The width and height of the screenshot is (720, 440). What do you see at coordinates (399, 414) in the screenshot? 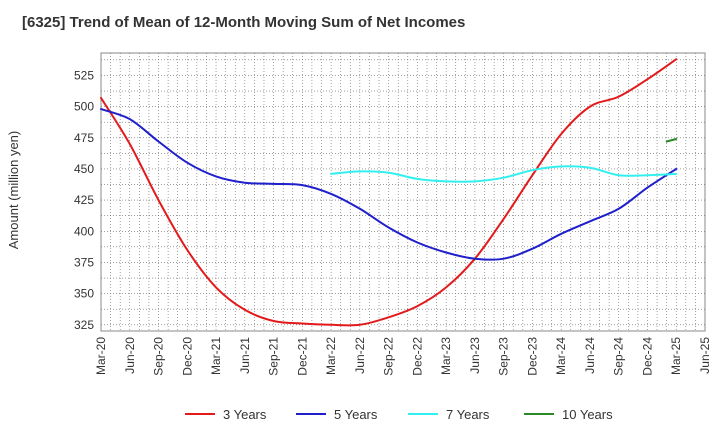
I see `legend: 3 Years 5 Years 7 Years 10 Years` at bounding box center [399, 414].